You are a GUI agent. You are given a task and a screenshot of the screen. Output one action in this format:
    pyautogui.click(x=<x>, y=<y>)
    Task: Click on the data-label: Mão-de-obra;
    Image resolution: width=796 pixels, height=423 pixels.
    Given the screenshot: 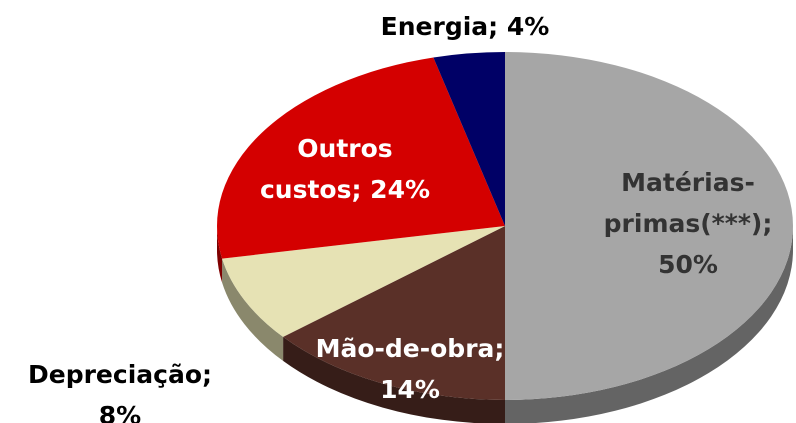 What is the action you would take?
    pyautogui.click(x=410, y=348)
    